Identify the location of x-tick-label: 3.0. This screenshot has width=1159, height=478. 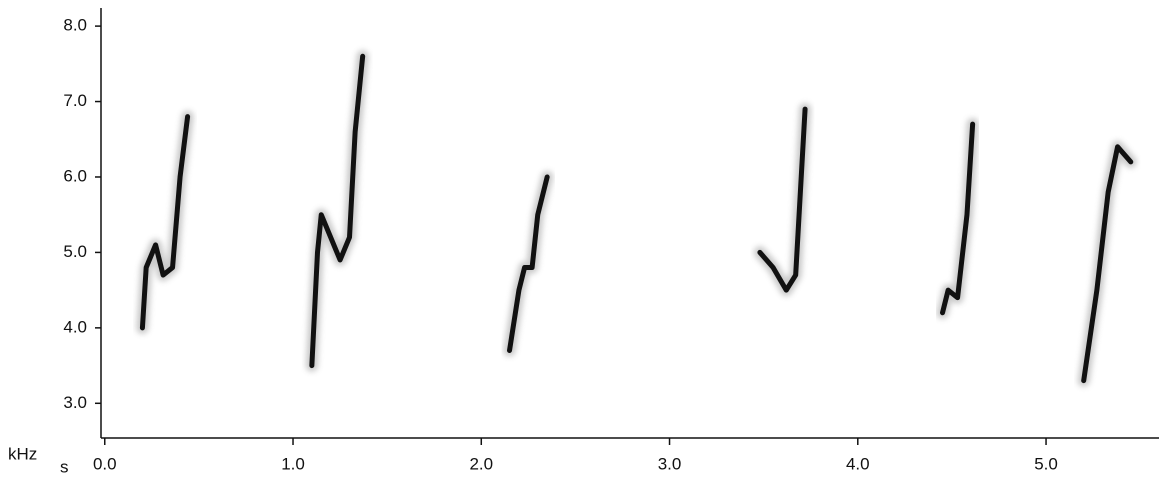
(670, 463).